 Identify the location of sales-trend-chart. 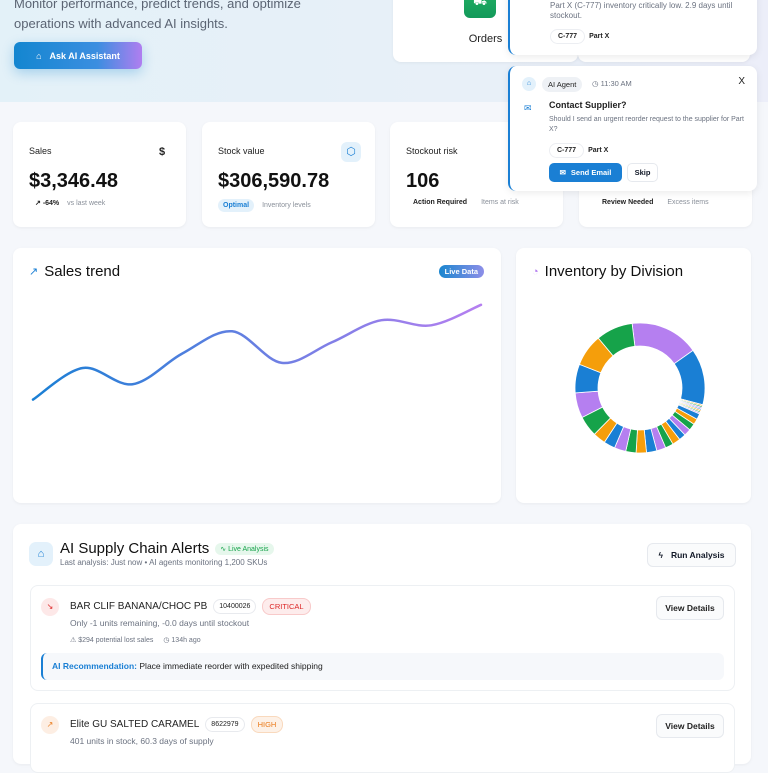
(257, 352).